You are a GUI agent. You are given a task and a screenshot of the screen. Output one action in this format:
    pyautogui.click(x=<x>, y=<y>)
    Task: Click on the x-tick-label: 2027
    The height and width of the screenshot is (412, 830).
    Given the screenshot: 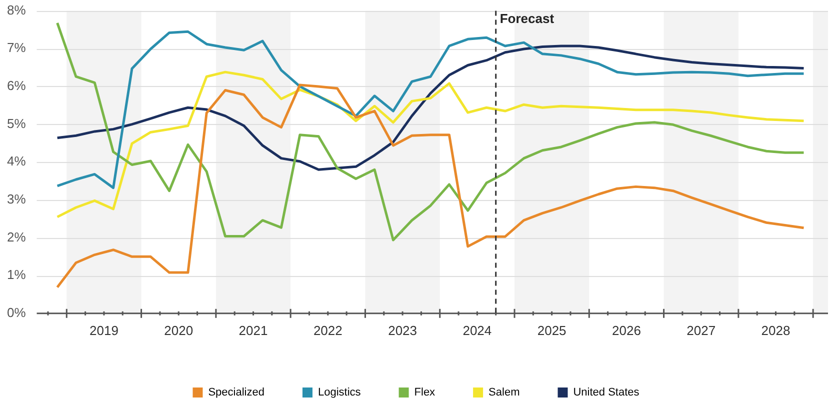 What is the action you would take?
    pyautogui.click(x=701, y=330)
    